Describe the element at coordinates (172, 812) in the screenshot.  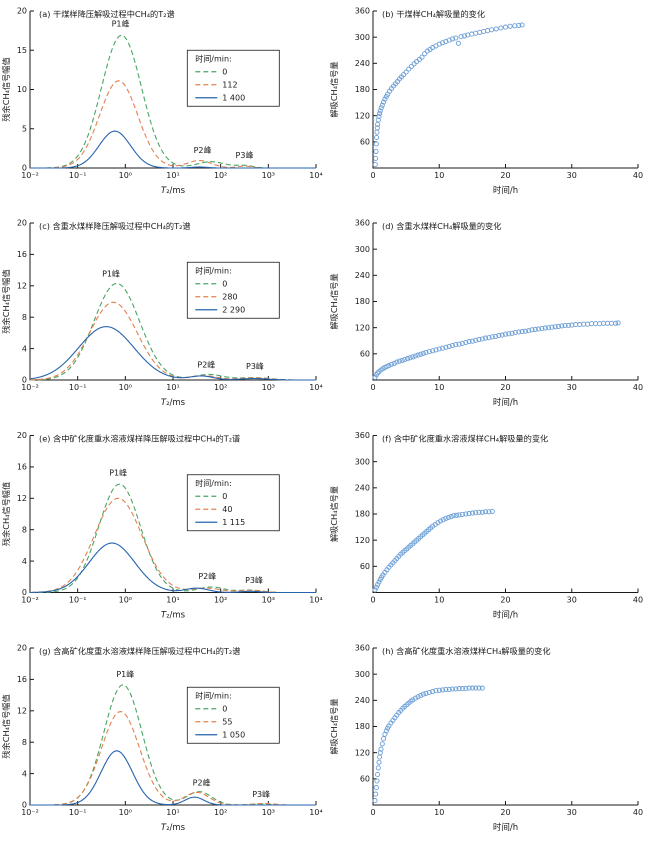
I see `x-tick-label: 10¹` at that location.